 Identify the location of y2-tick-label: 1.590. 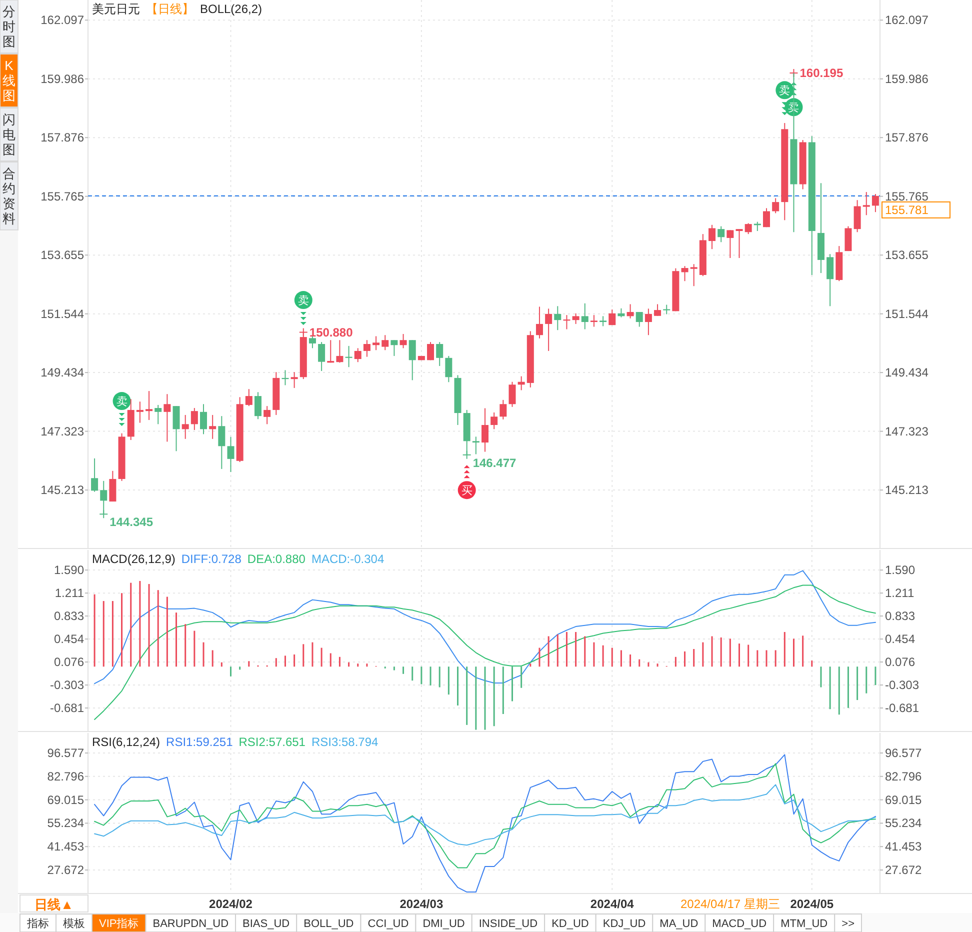
(900, 570).